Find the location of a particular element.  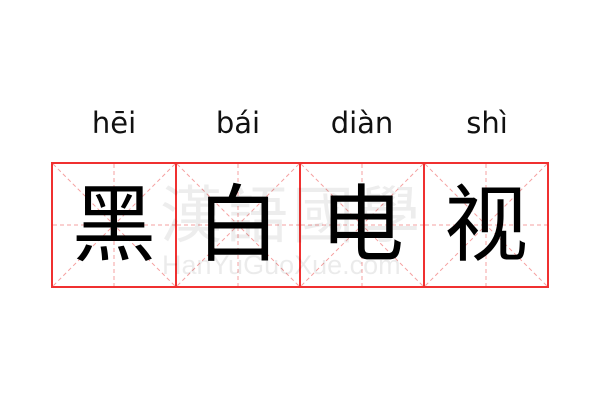

pinyin-2: bái is located at coordinates (238, 123).